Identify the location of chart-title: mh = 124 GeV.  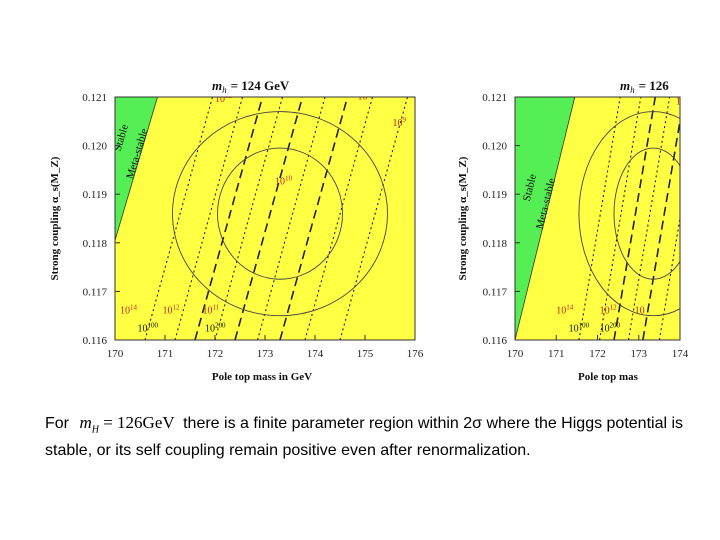
(251, 86).